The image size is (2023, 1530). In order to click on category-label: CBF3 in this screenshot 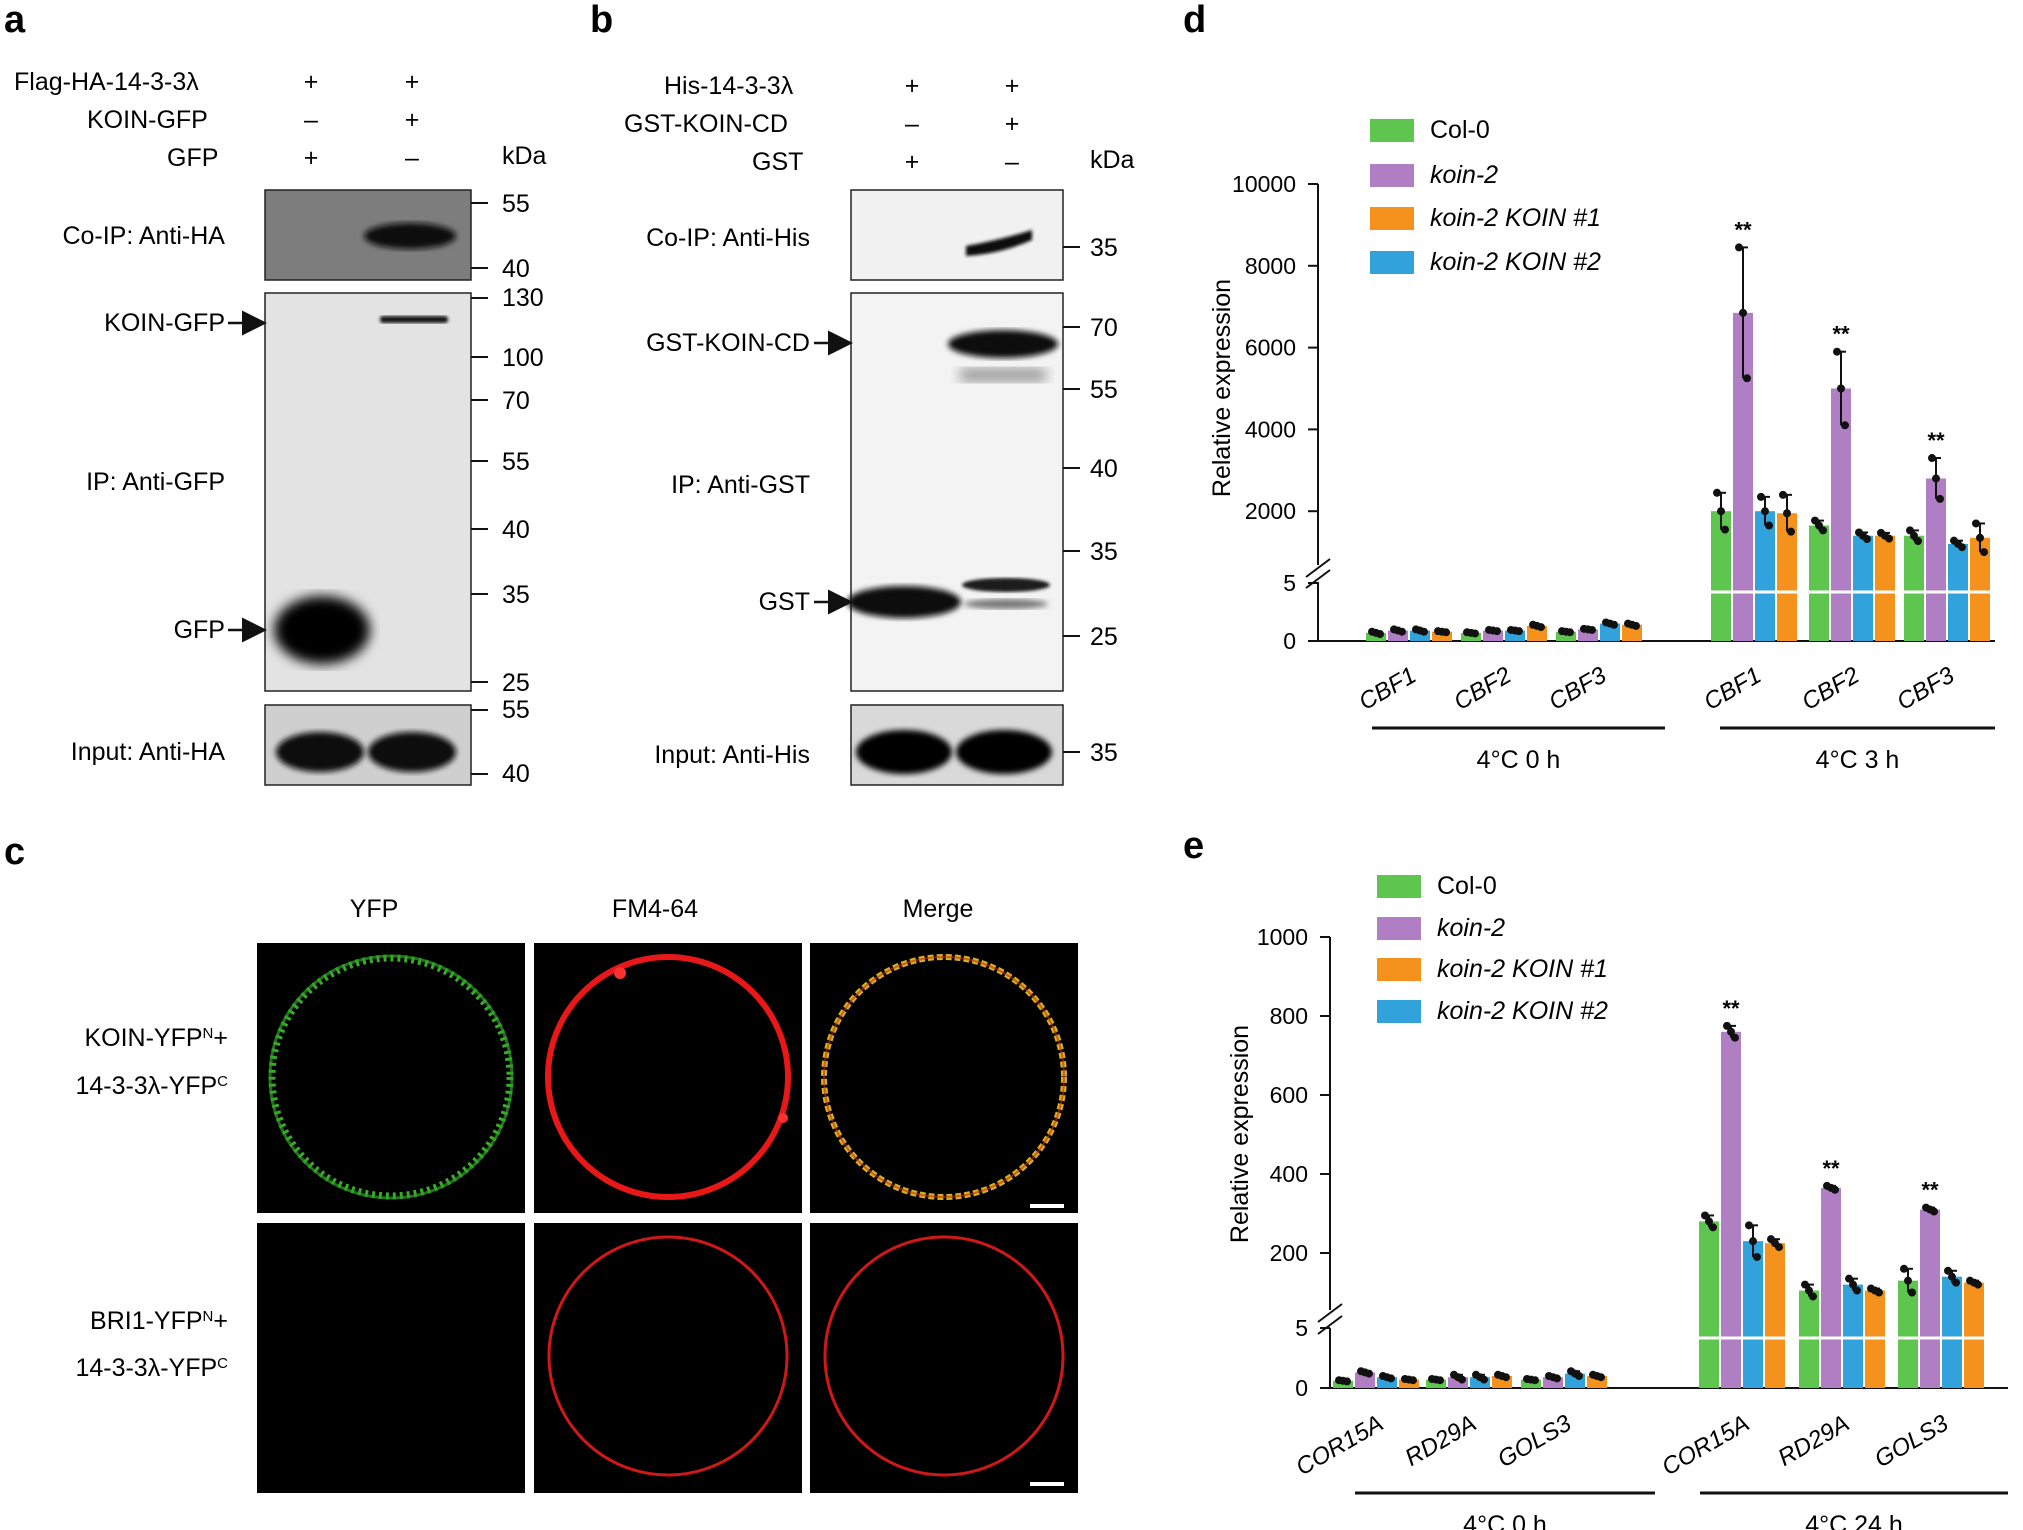, I will do `click(1577, 688)`.